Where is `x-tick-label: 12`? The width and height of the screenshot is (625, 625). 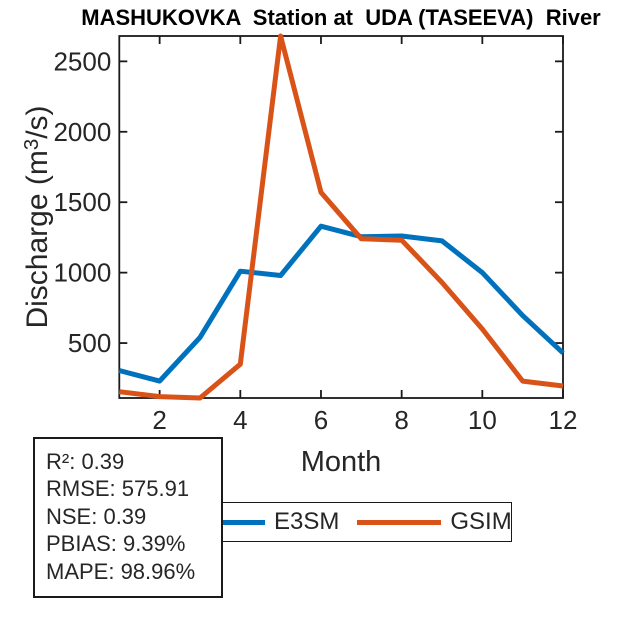
x-tick-label: 12 is located at coordinates (563, 420).